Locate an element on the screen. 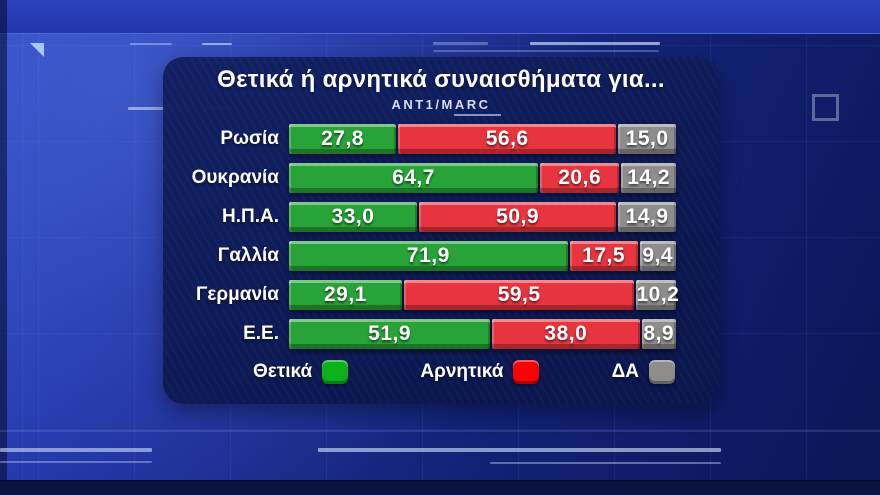 The image size is (880, 495). top-band is located at coordinates (440, 17).